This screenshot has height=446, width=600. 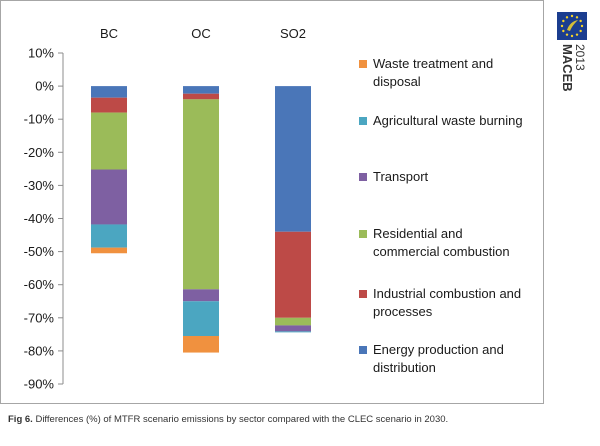 I want to click on legend-label: Industrial combustion and, so click(x=447, y=293).